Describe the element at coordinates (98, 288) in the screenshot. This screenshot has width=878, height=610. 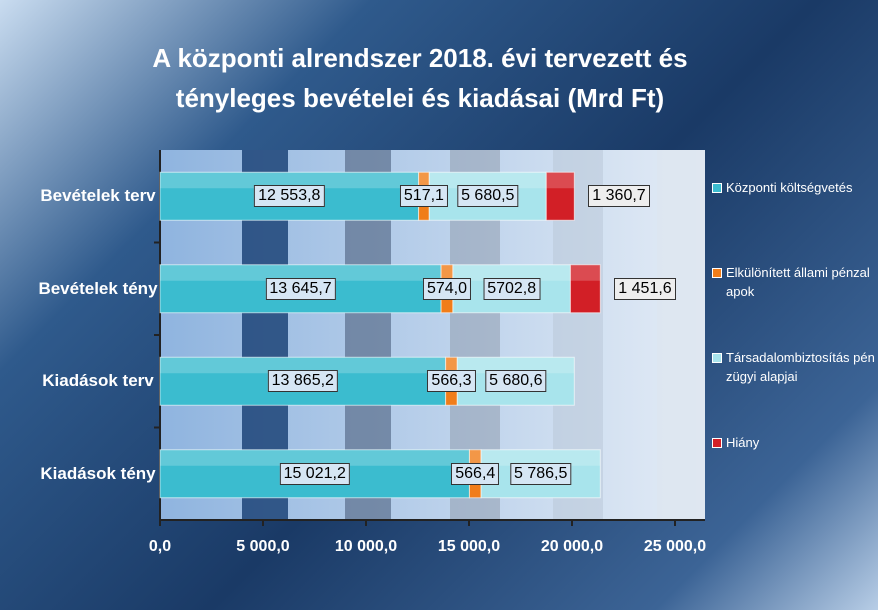
I see `category-label: Bevételek tény` at that location.